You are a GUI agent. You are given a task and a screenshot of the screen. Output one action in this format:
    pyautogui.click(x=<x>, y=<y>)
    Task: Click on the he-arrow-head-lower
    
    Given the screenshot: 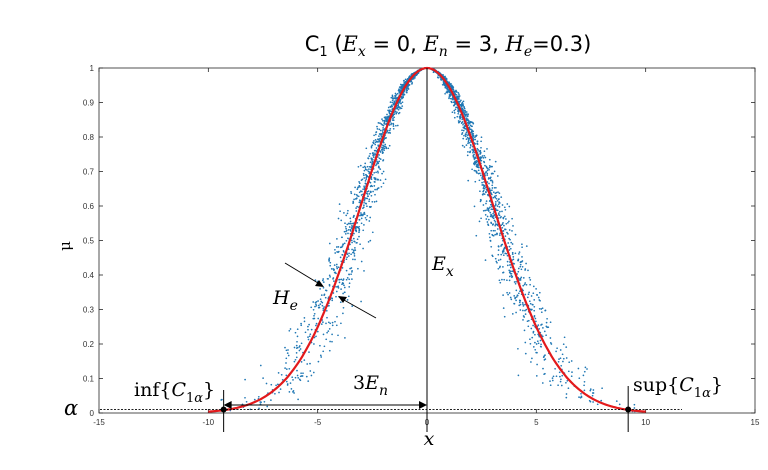 What is the action you would take?
    pyautogui.click(x=342, y=299)
    